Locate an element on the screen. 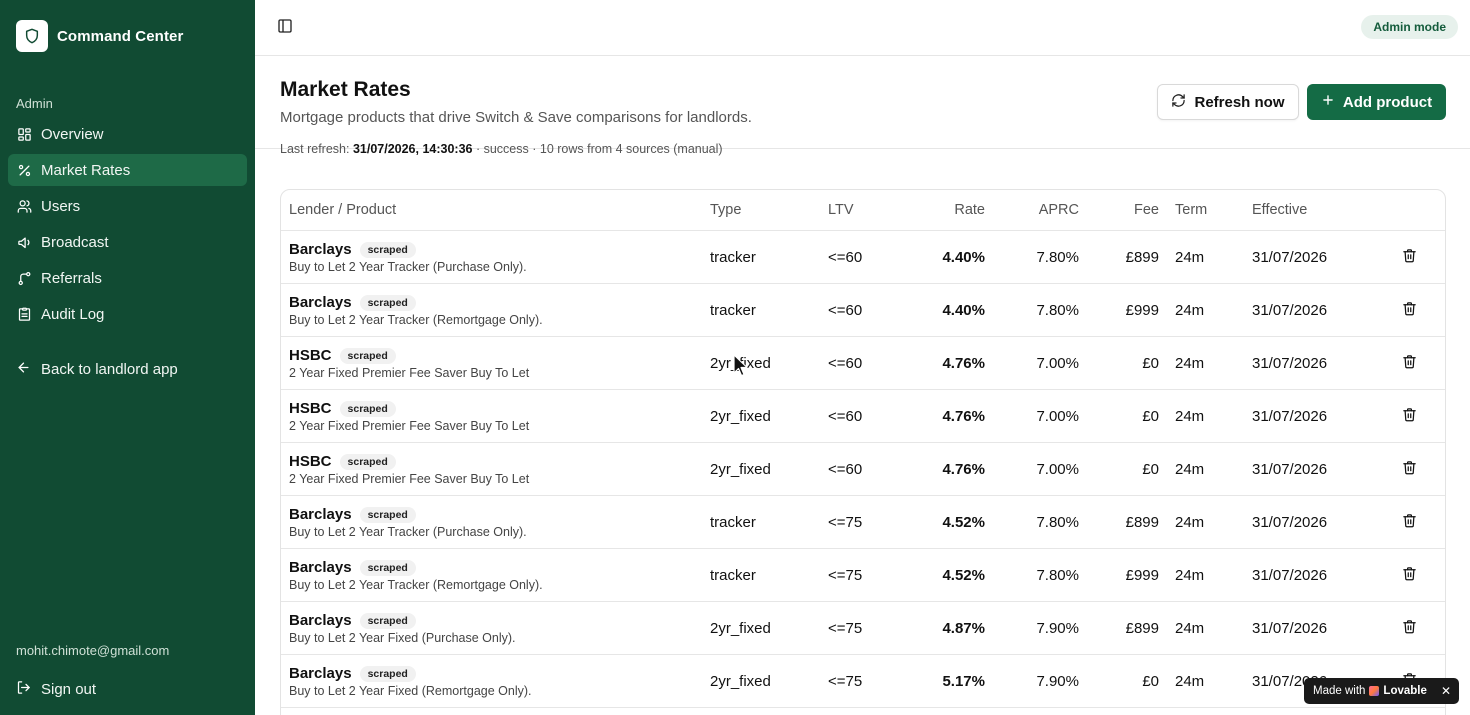 This screenshot has height=715, width=1470. header-divider is located at coordinates (862, 148).